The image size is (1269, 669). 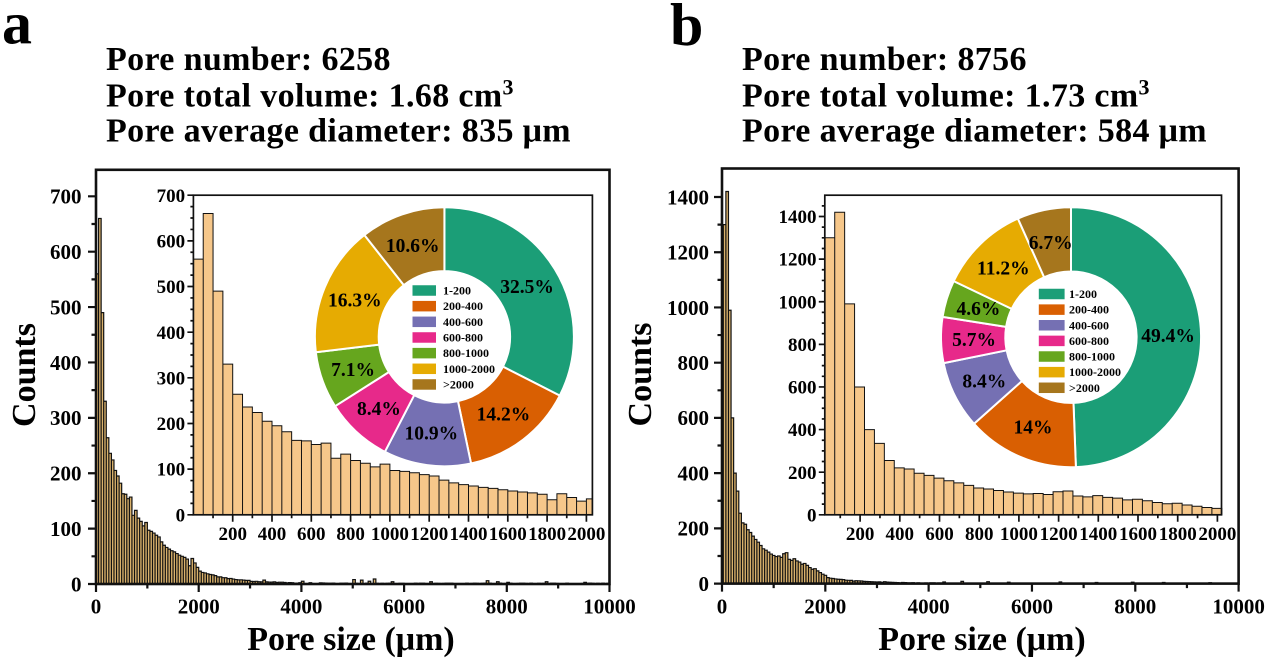 I want to click on svg-text: 32.5%, so click(x=527, y=287).